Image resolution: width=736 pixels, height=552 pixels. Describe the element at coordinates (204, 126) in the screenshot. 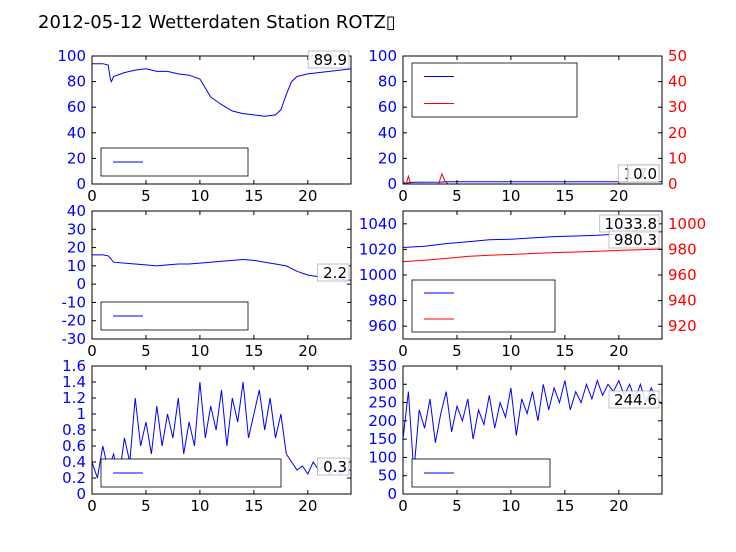

I see `chart-panel-1: 0 5 10 15 20 0 20 40 60 80 100 89.9` at that location.